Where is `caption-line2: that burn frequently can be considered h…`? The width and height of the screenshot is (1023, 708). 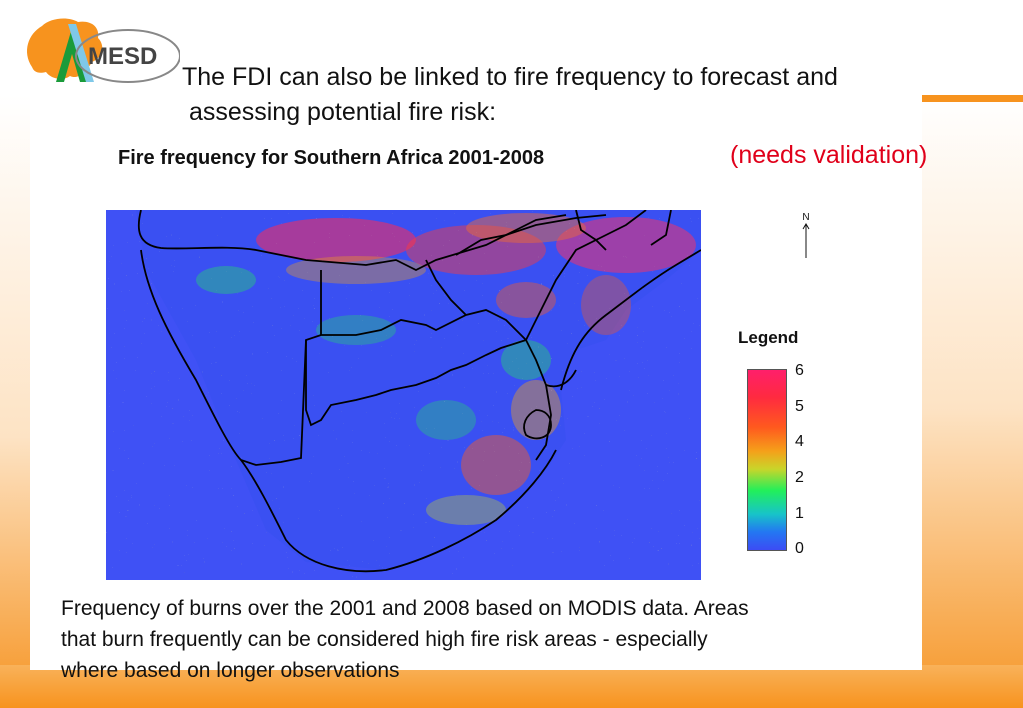
caption-line2: that burn frequently can be considered h… is located at coordinates (384, 639).